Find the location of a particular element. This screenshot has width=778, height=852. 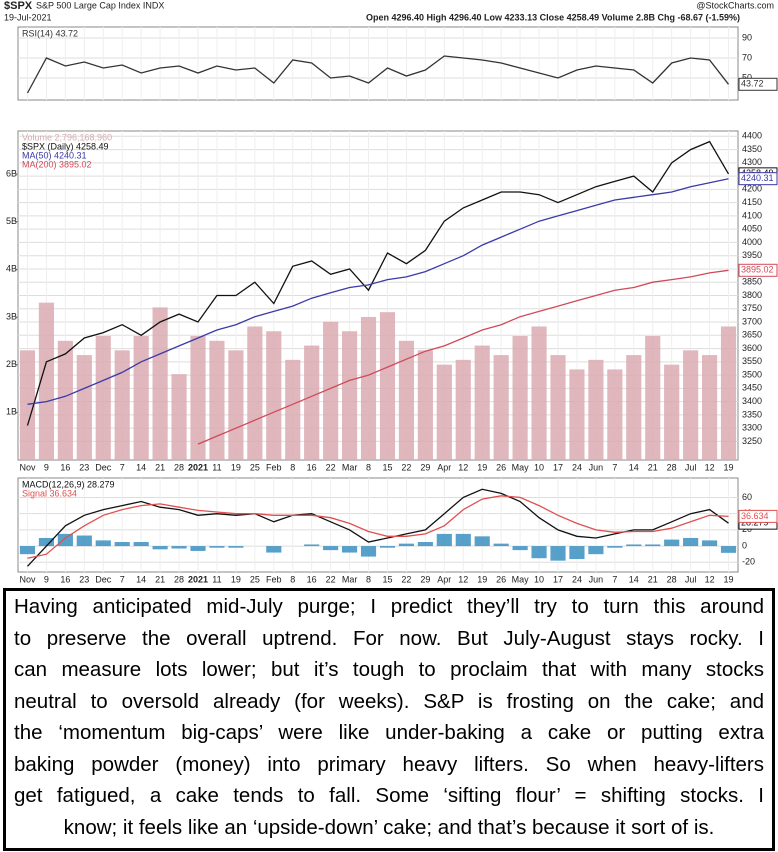

x-tick-label: 21 is located at coordinates (160, 579).